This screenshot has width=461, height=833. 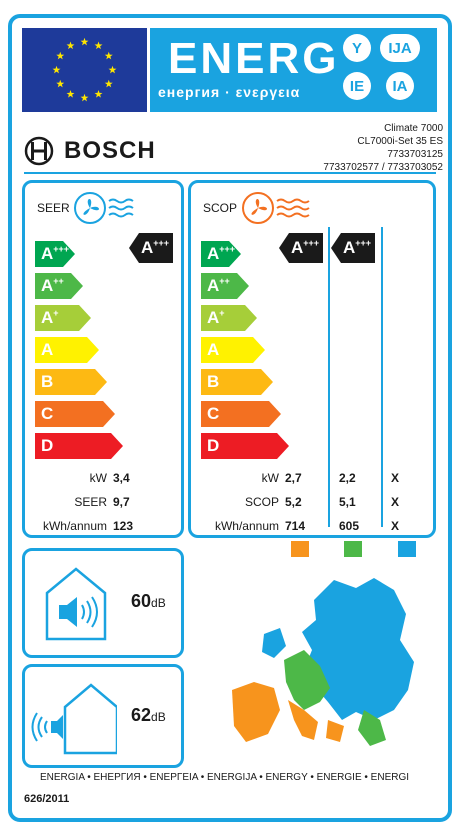 What do you see at coordinates (79, 446) in the screenshot?
I see `cooling-class-arrow: D` at bounding box center [79, 446].